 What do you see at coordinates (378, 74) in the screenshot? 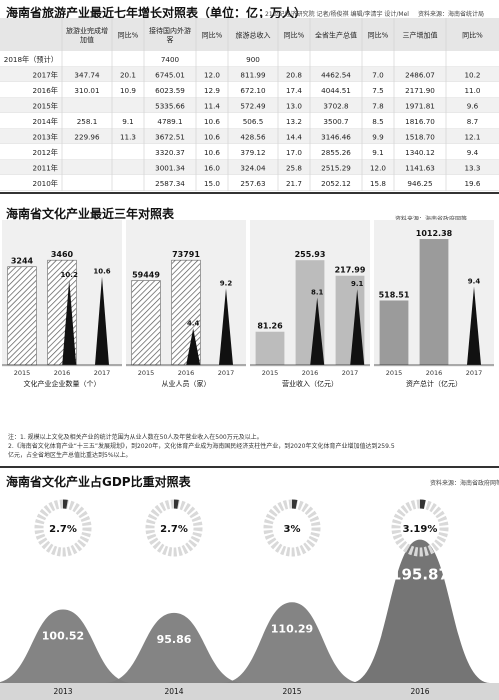
I see `table-cell: 7.0` at bounding box center [378, 74].